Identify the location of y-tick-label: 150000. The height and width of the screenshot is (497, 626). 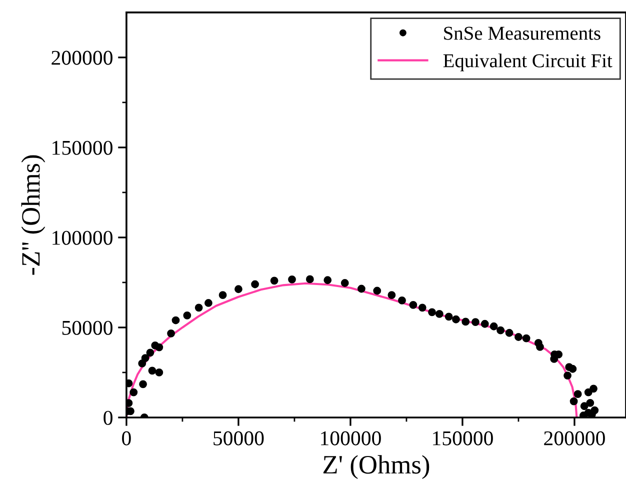
(82, 147).